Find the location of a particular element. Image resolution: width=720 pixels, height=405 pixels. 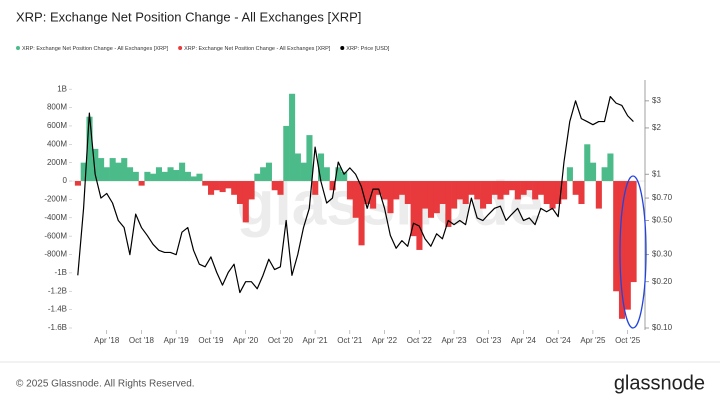

x-tick-label: Oct '21 is located at coordinates (350, 340).